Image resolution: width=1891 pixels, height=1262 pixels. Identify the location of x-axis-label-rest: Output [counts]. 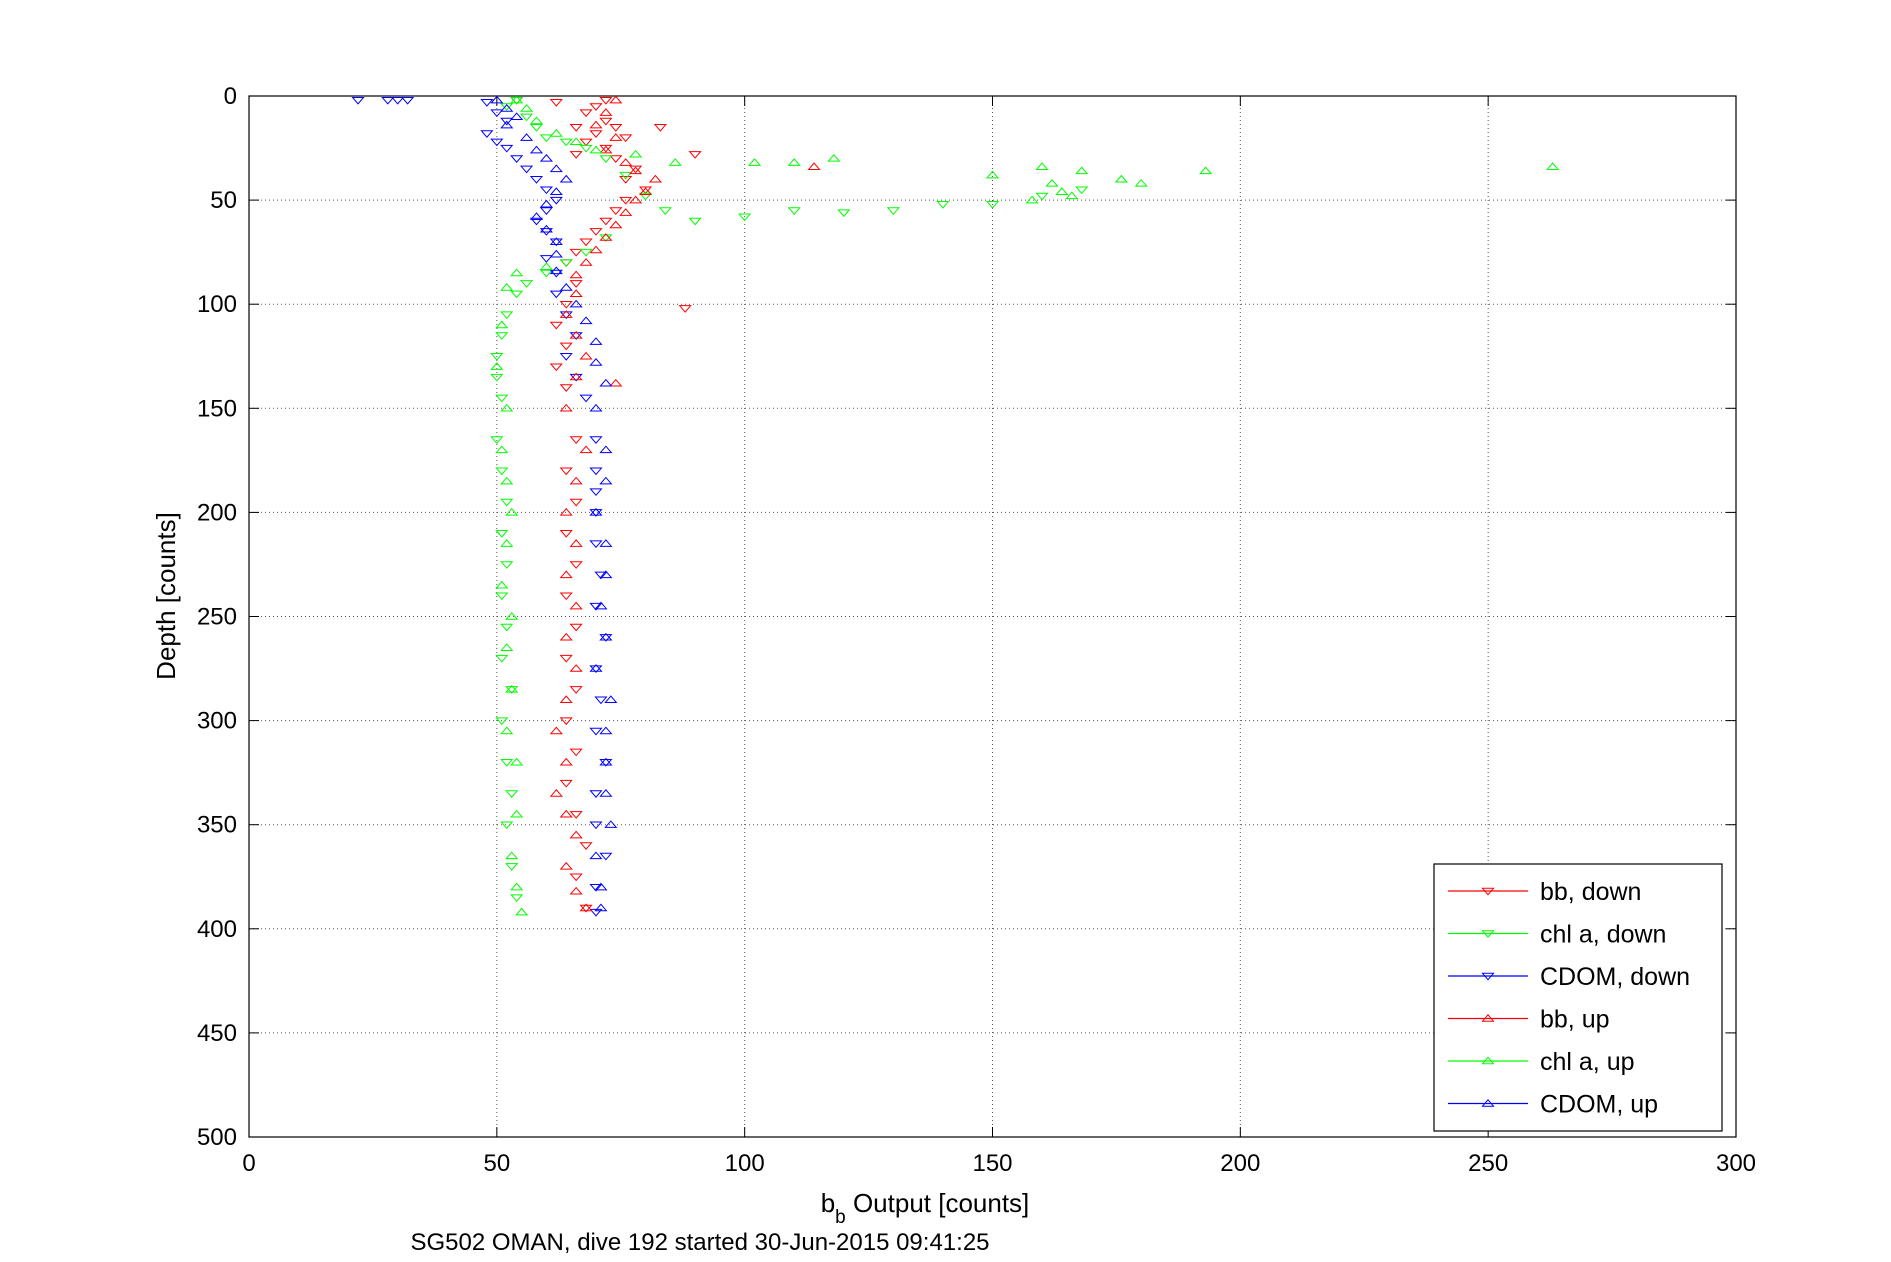
(938, 1203).